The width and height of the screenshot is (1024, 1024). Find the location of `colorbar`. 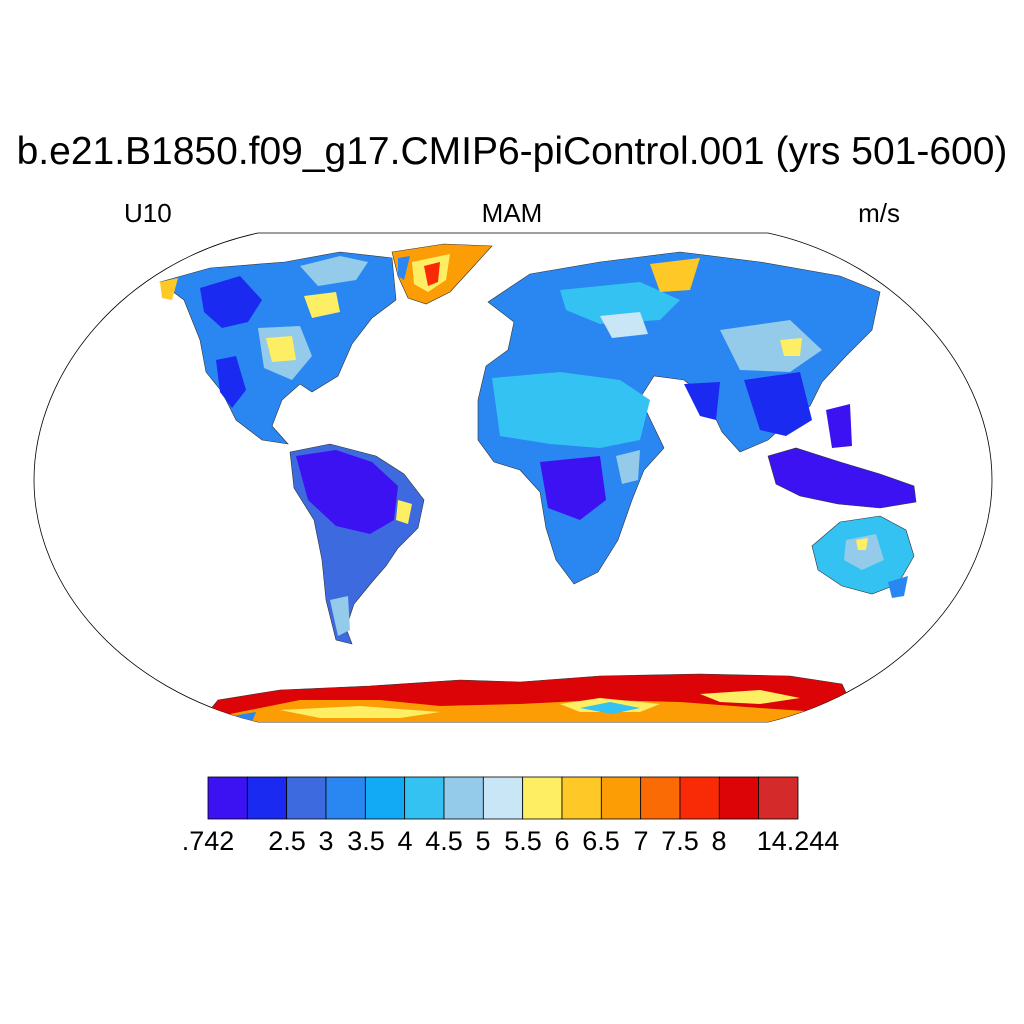

colorbar is located at coordinates (503, 798).